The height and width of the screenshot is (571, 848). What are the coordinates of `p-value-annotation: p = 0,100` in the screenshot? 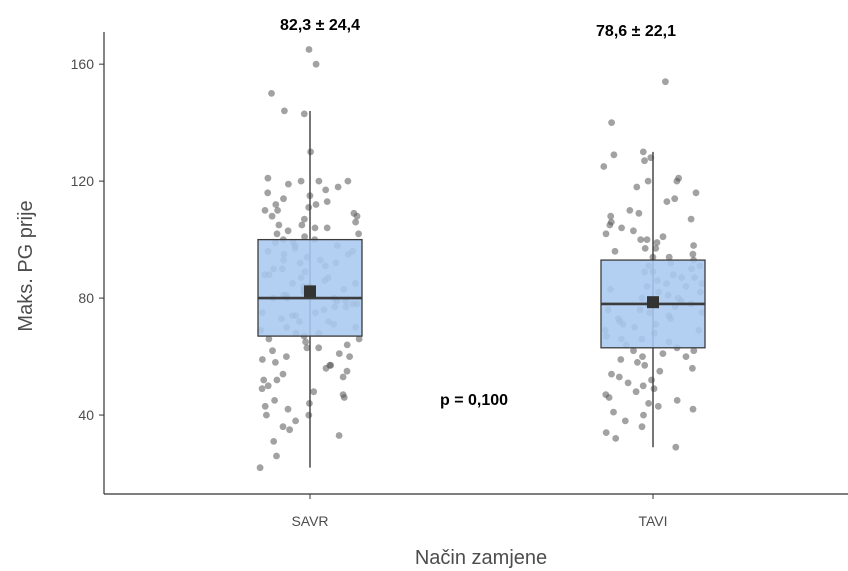 It's located at (474, 400).